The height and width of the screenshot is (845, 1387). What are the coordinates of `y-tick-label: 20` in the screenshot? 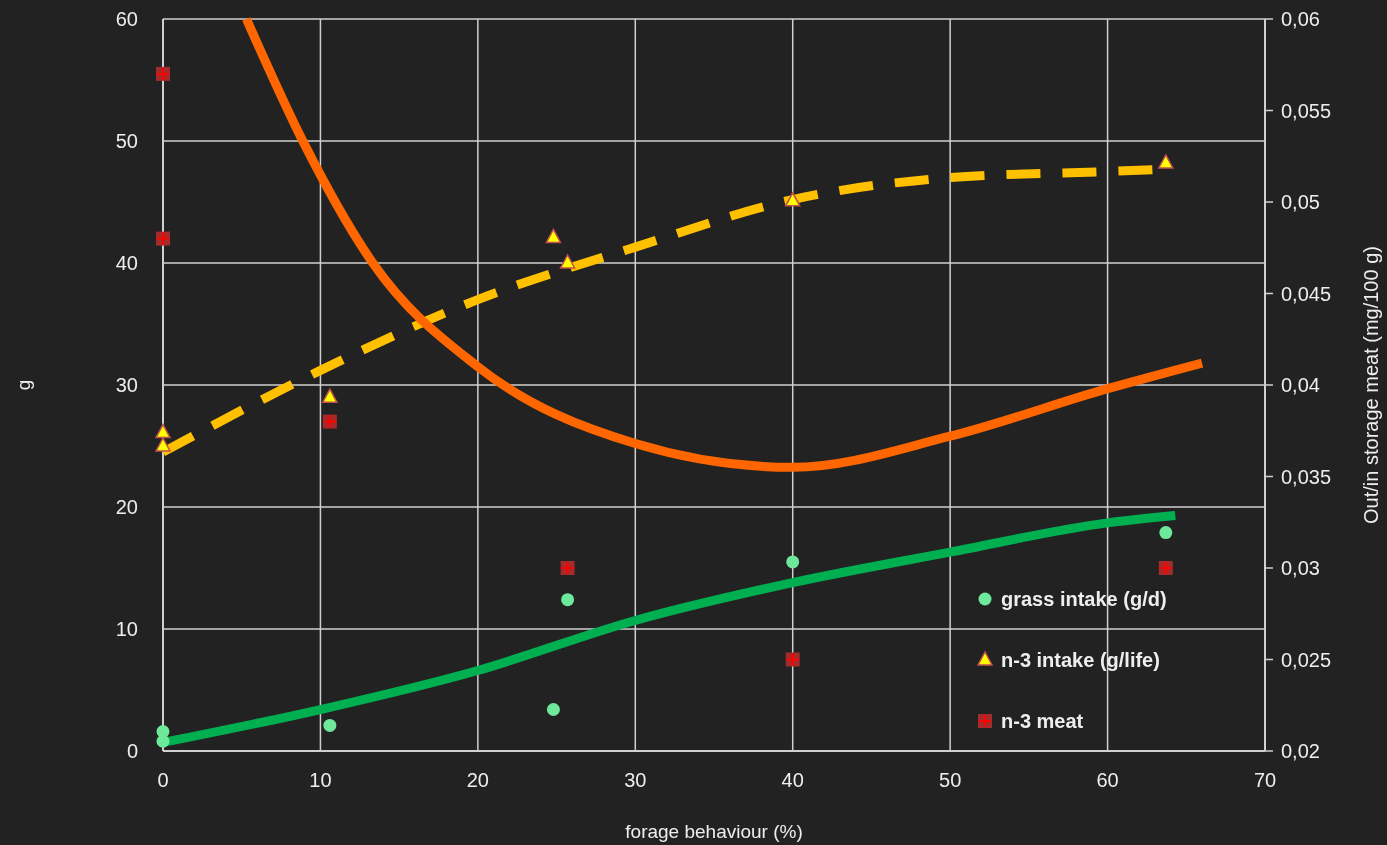 It's located at (126, 507).